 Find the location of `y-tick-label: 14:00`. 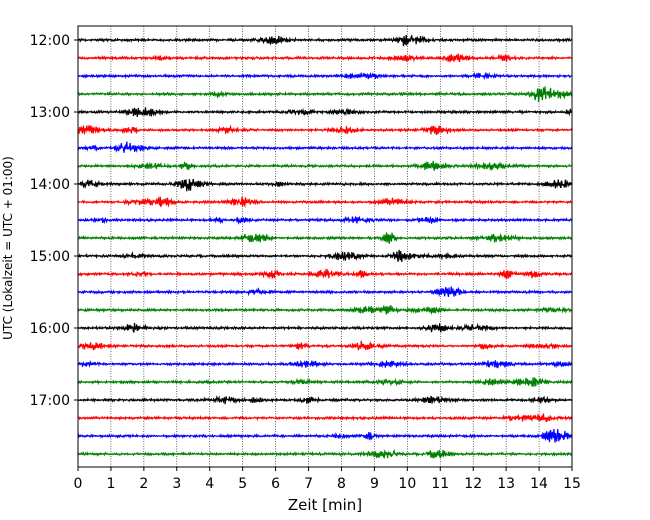

y-tick-label: 14:00 is located at coordinates (50, 185).